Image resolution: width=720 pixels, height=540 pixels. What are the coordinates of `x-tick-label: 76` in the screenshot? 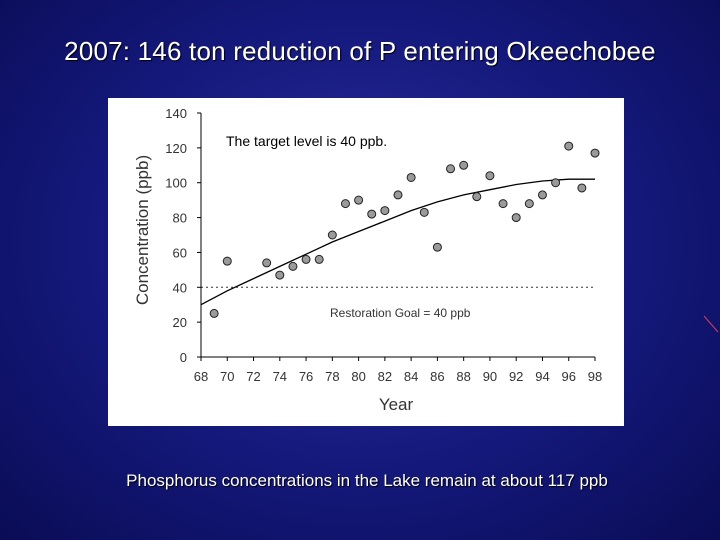 It's located at (306, 376).